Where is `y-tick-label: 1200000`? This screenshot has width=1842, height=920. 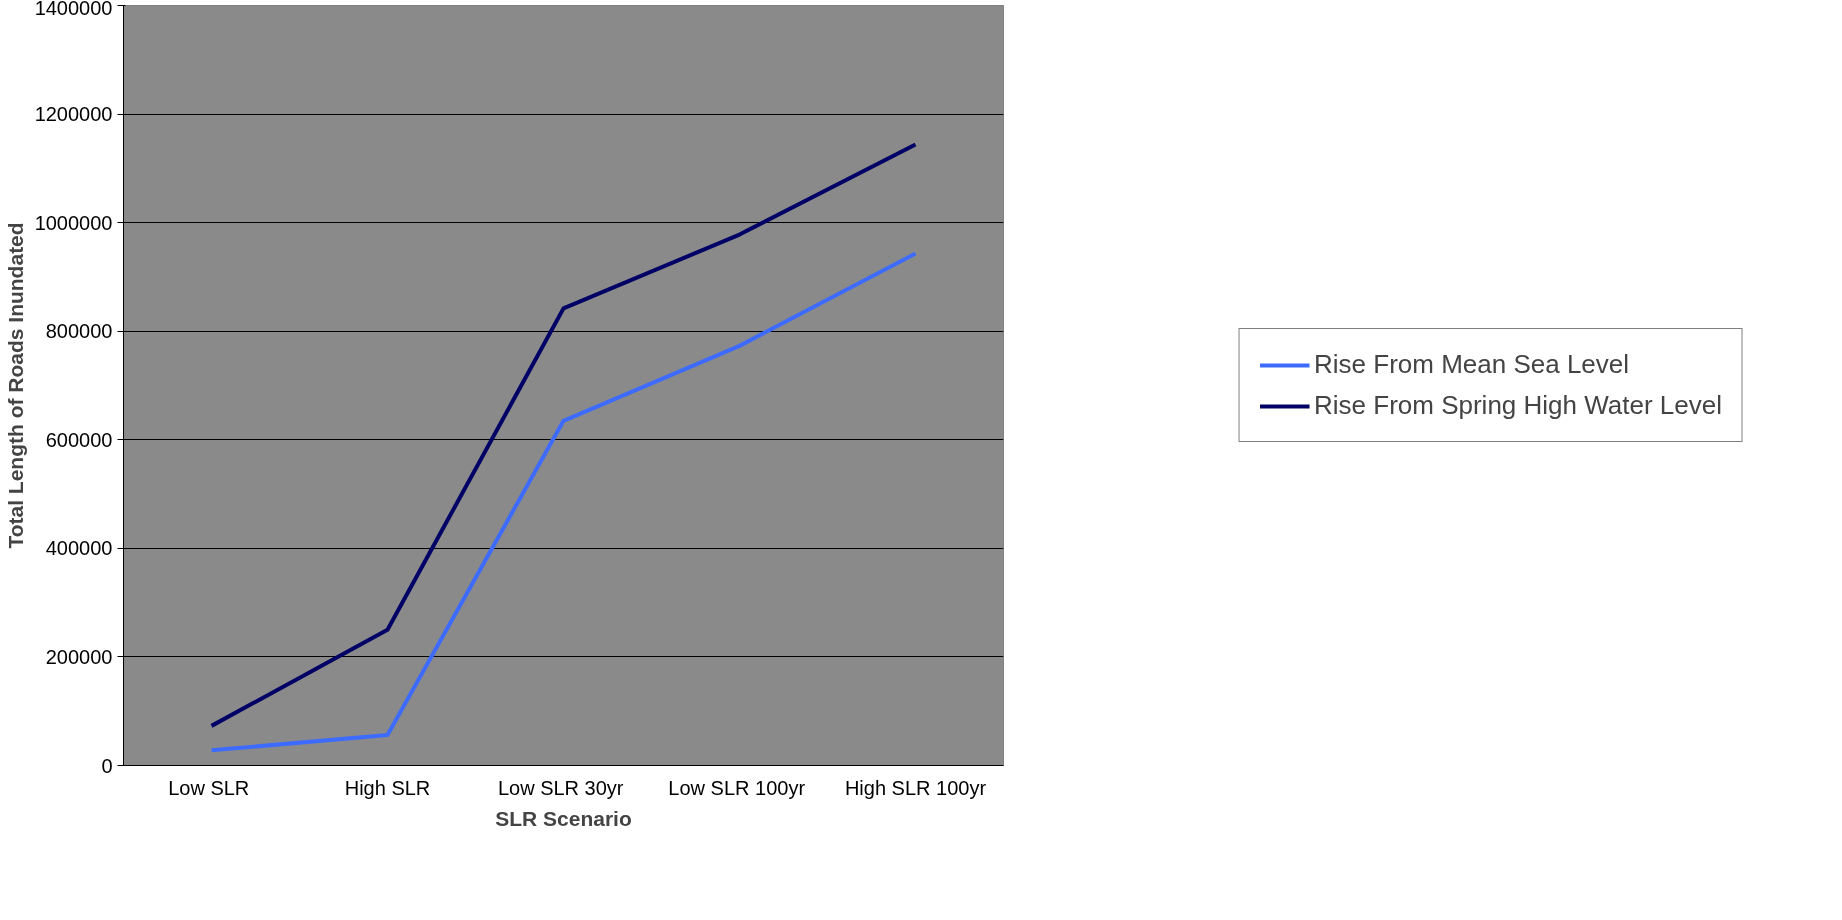
y-tick-label: 1200000 is located at coordinates (73, 114).